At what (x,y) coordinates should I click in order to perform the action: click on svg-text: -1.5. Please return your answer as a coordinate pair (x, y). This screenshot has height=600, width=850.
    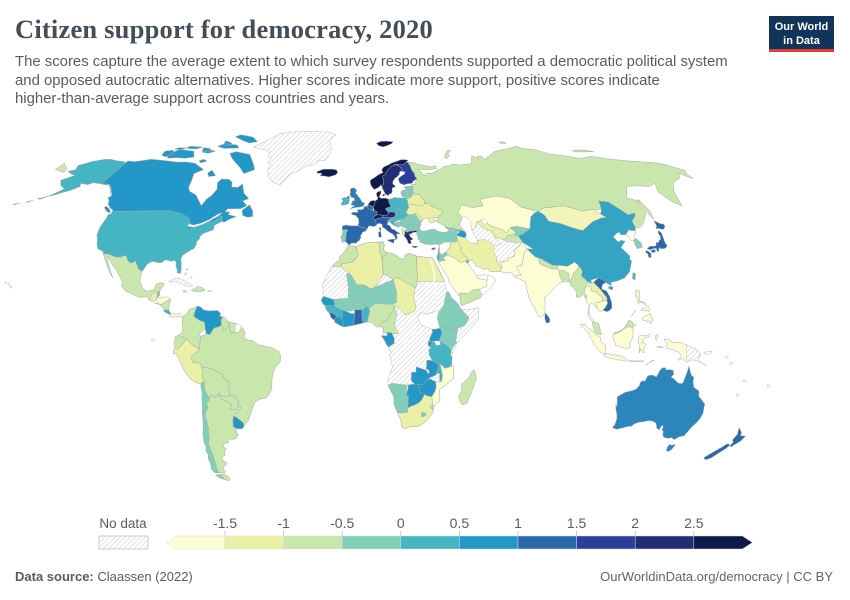
    Looking at the image, I should click on (225, 523).